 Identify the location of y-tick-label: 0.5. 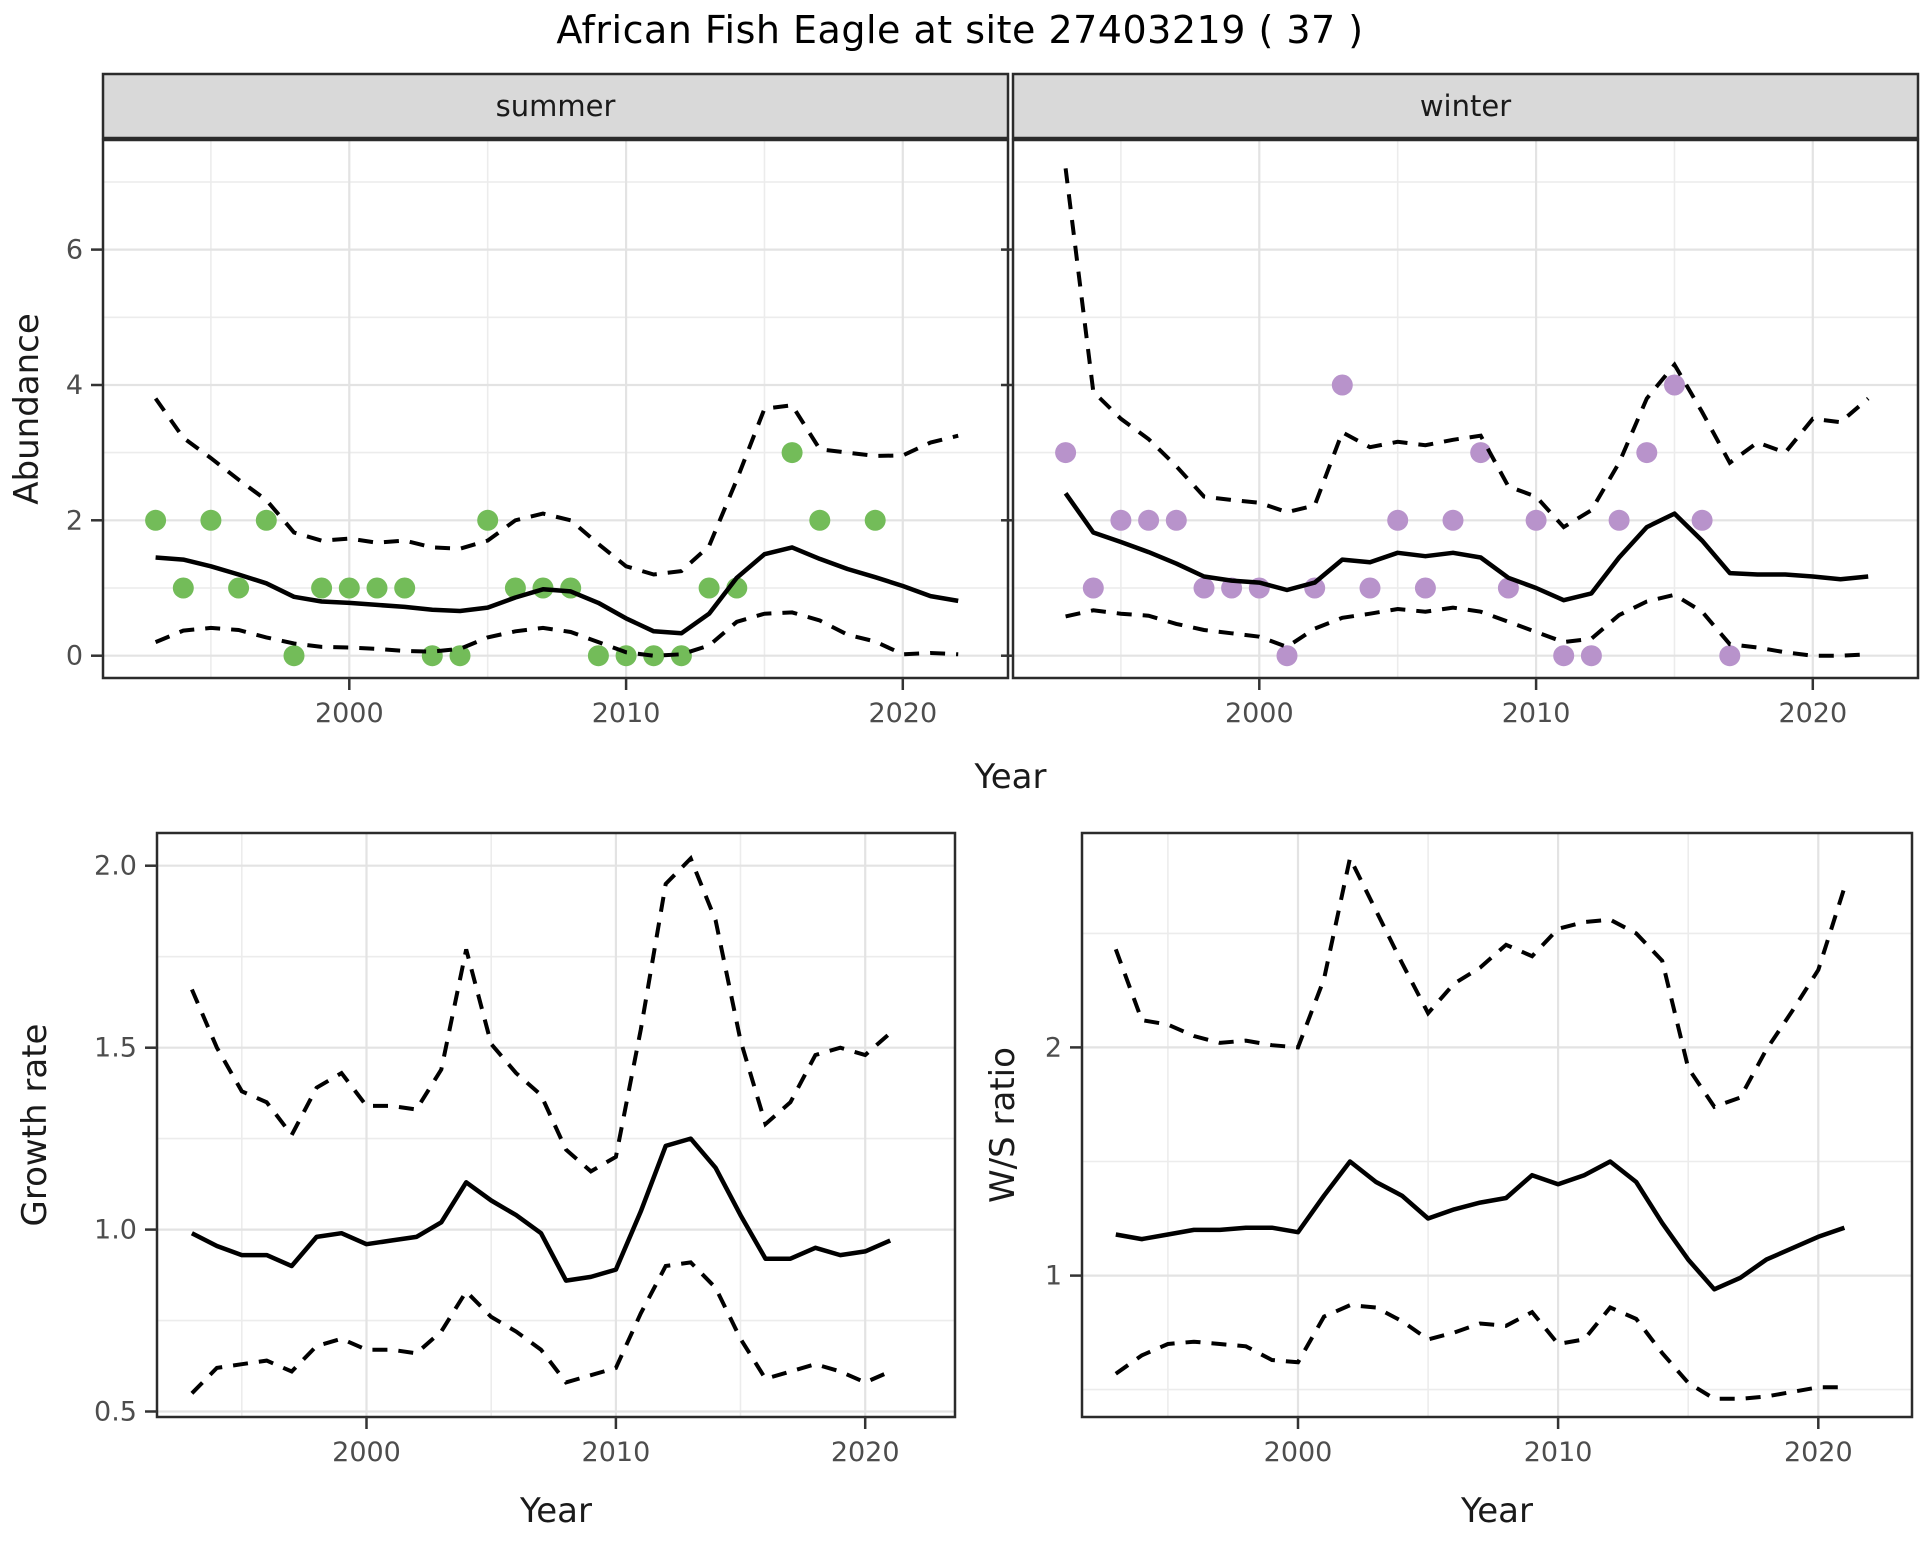
(115, 1412).